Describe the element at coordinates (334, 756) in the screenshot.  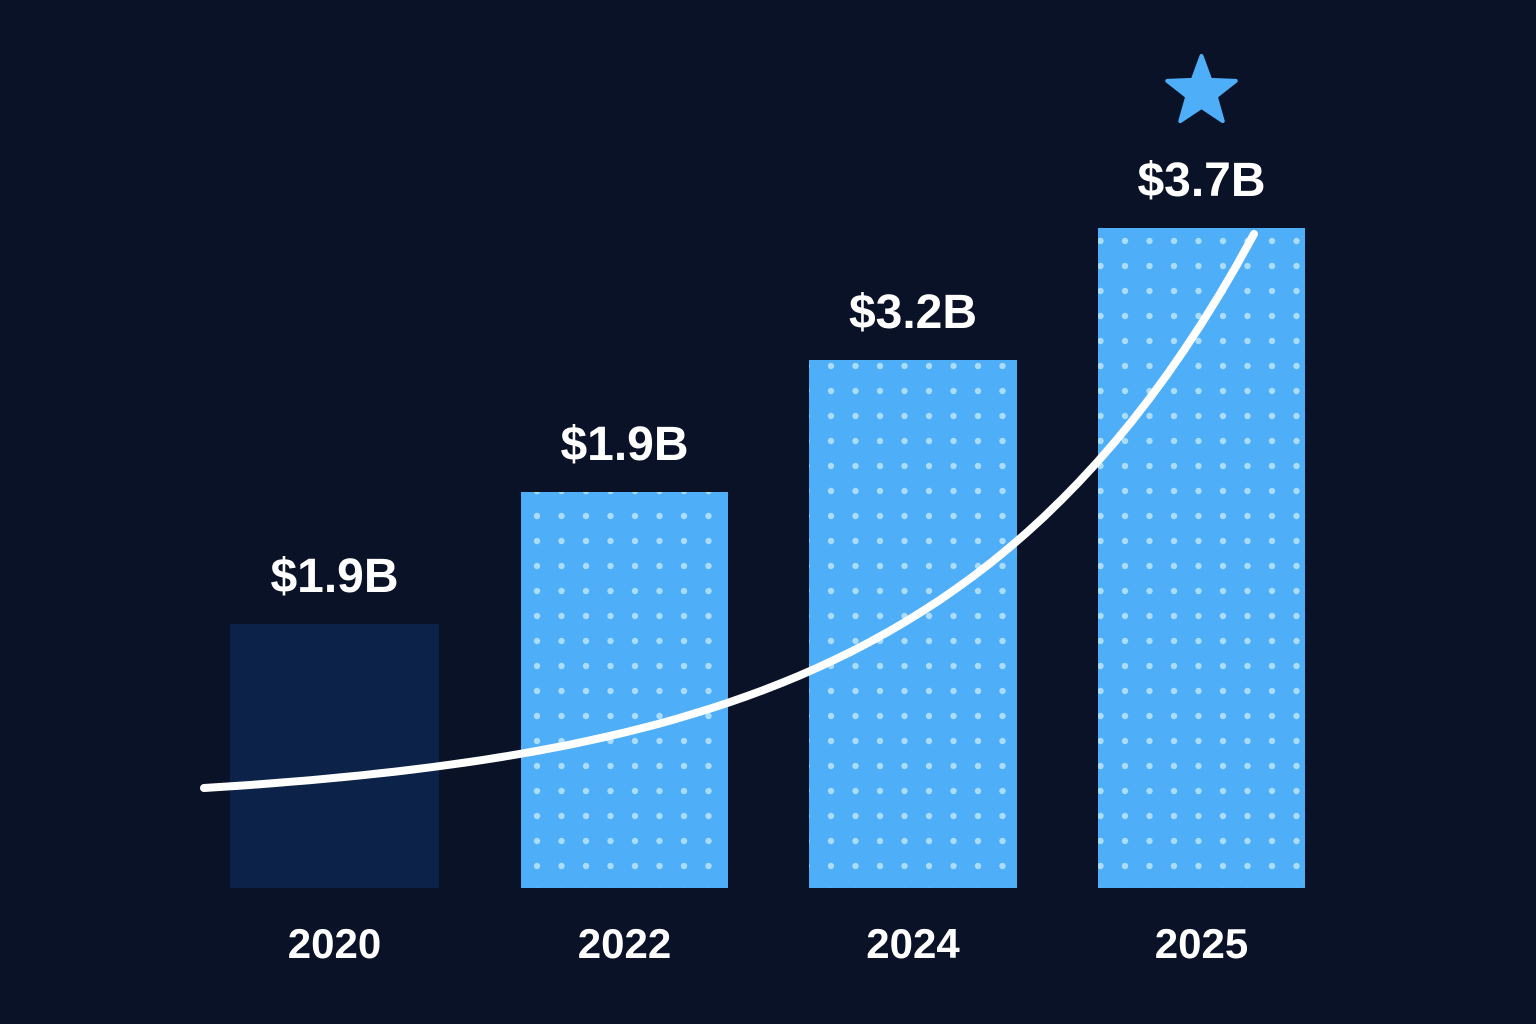
I see `bar-2020` at that location.